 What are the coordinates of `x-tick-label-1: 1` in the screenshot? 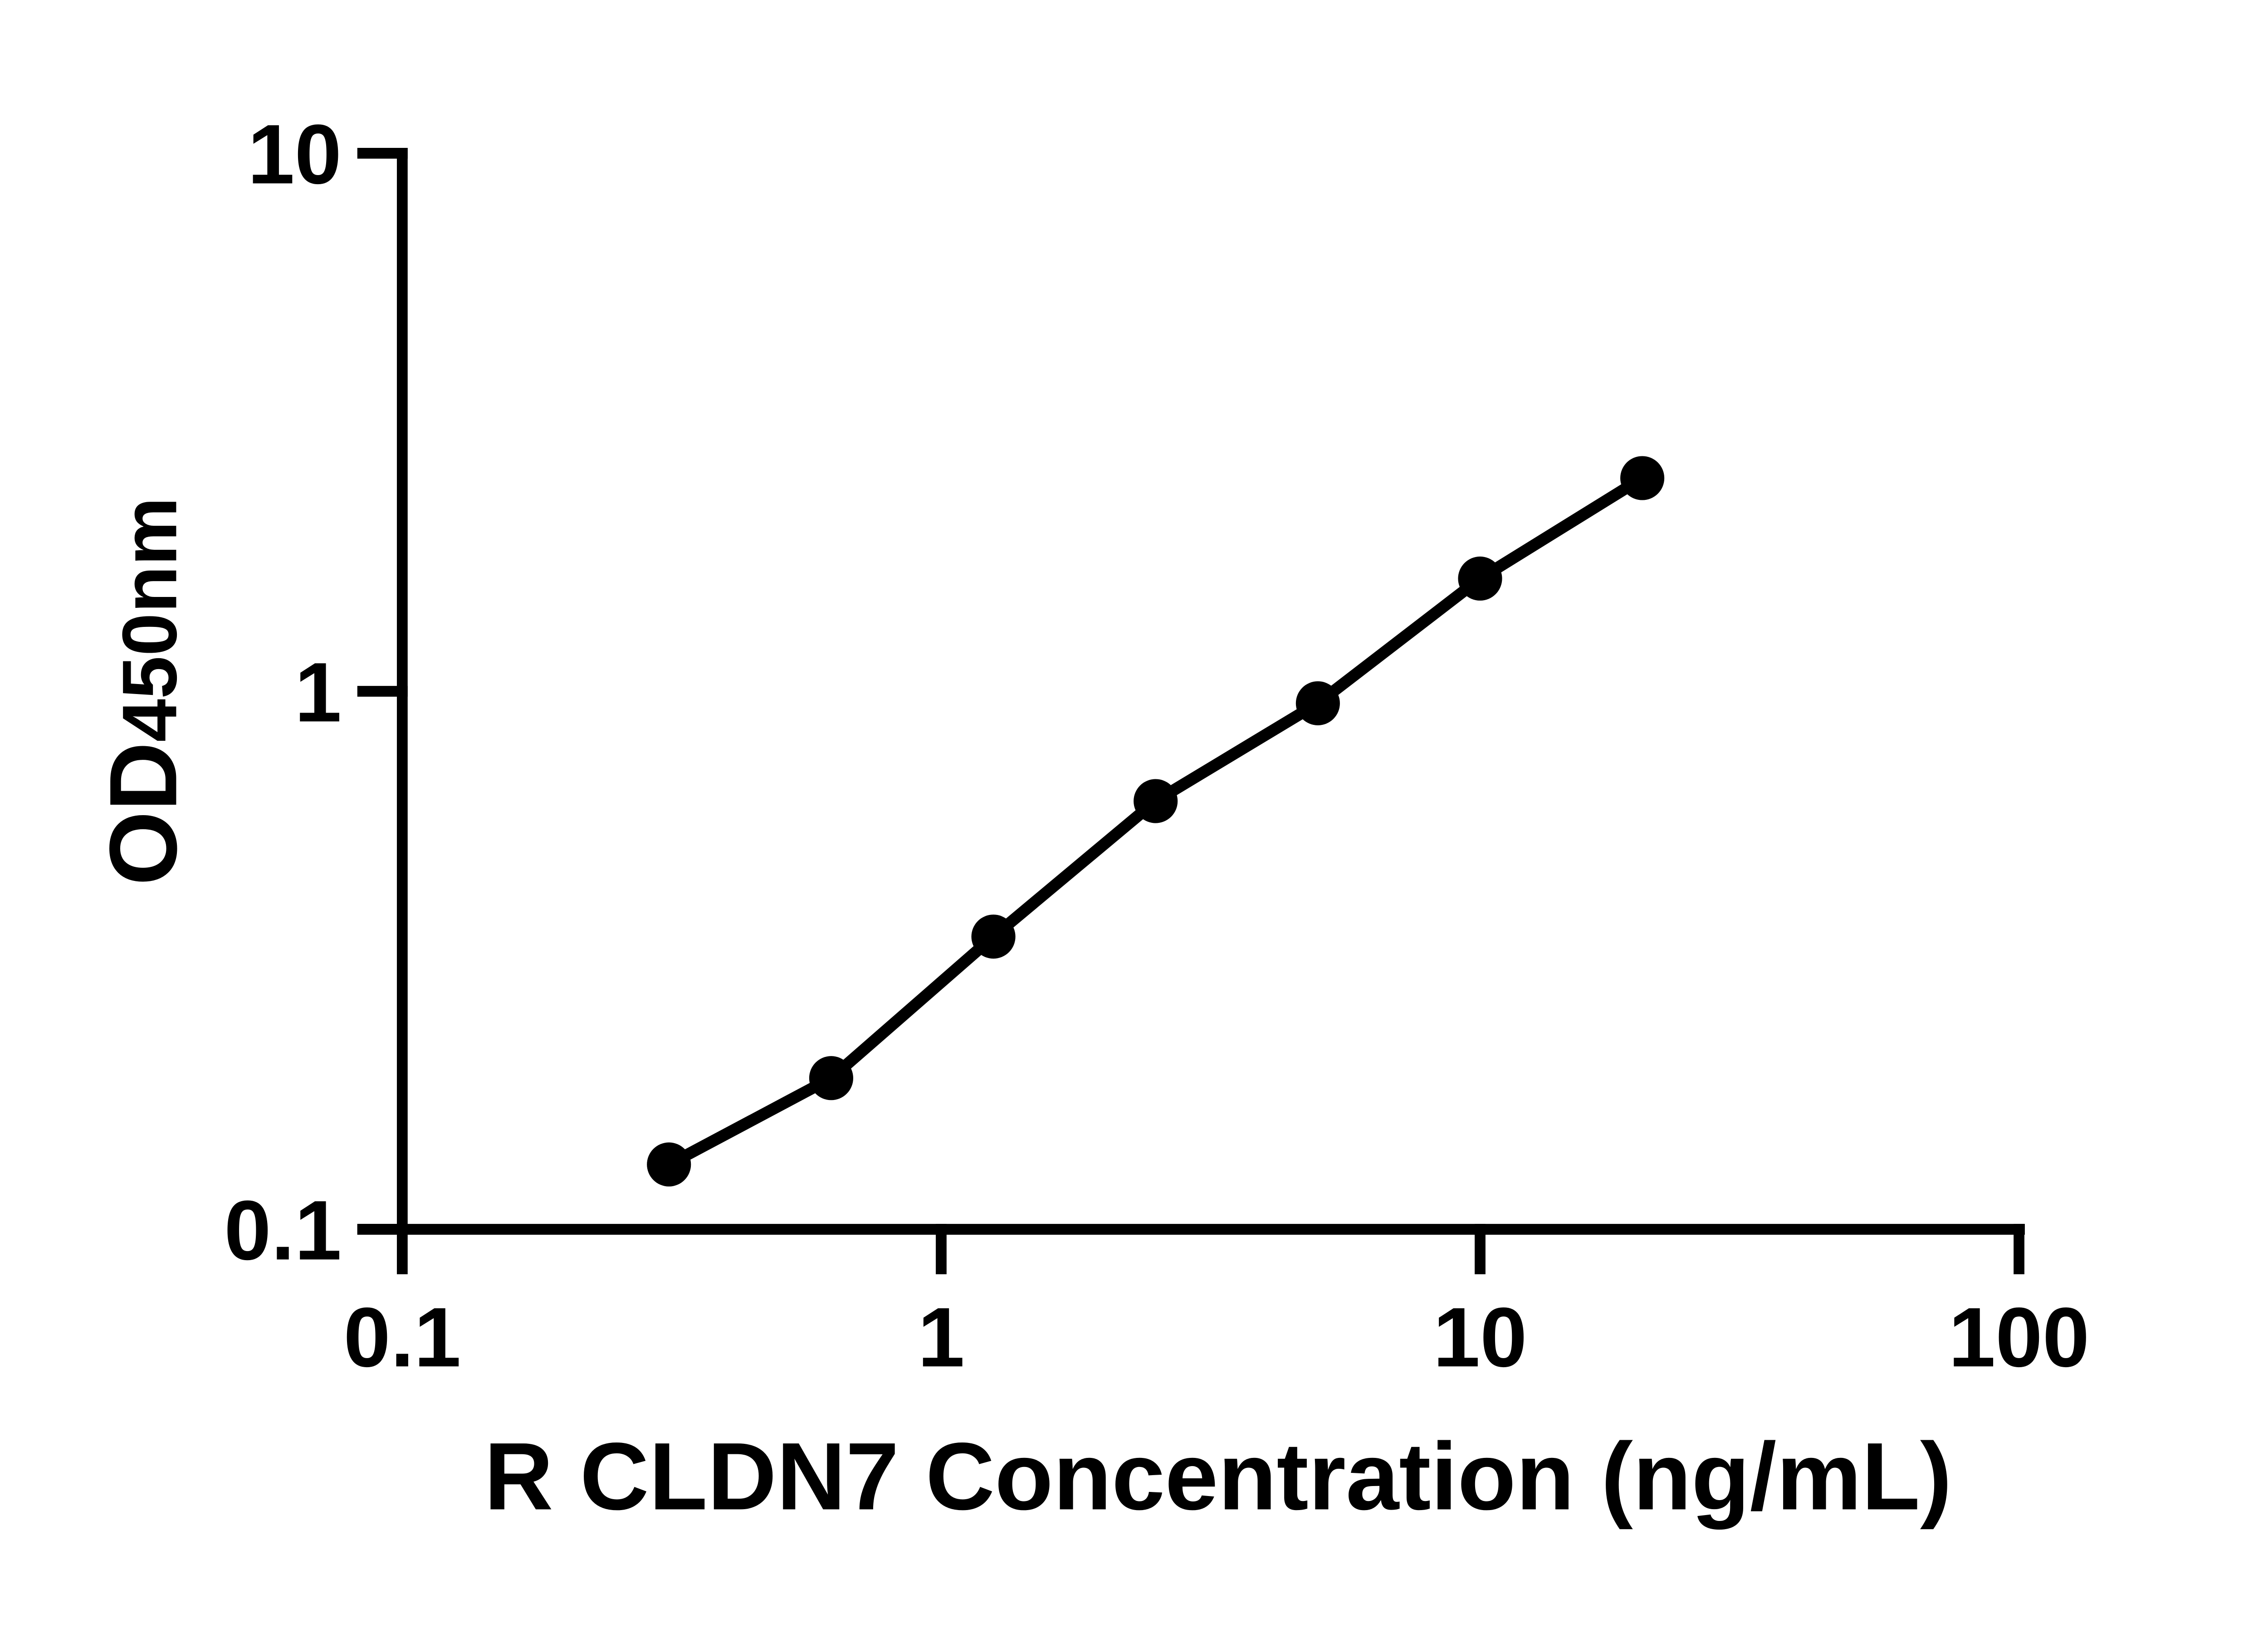 It's located at (942, 1337).